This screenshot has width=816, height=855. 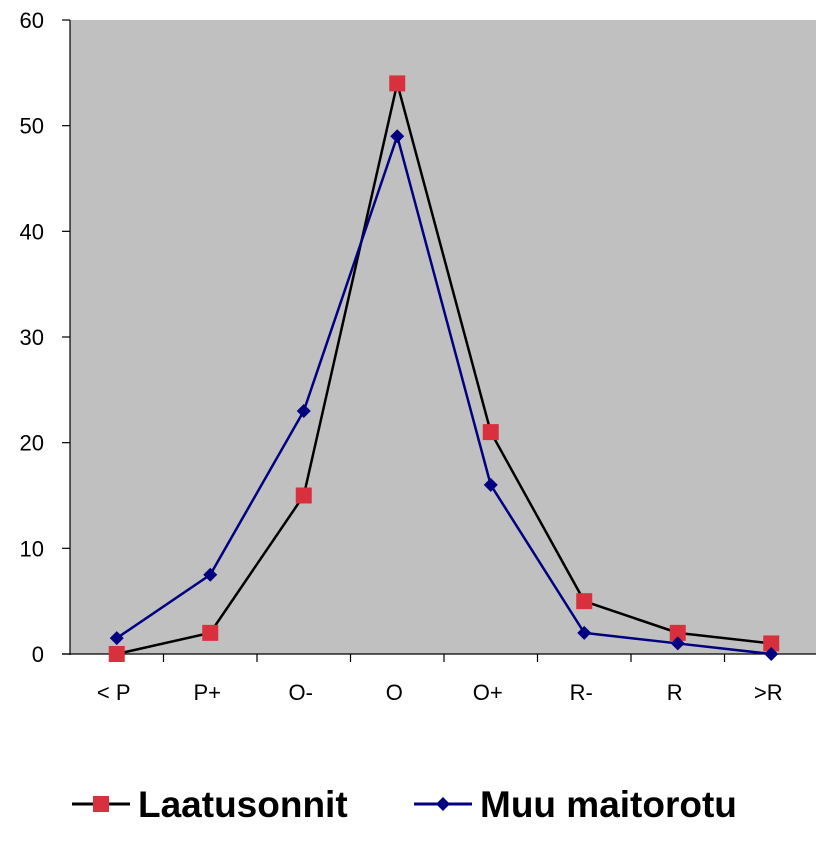 What do you see at coordinates (768, 692) in the screenshot?
I see `x-tick-label: >R` at bounding box center [768, 692].